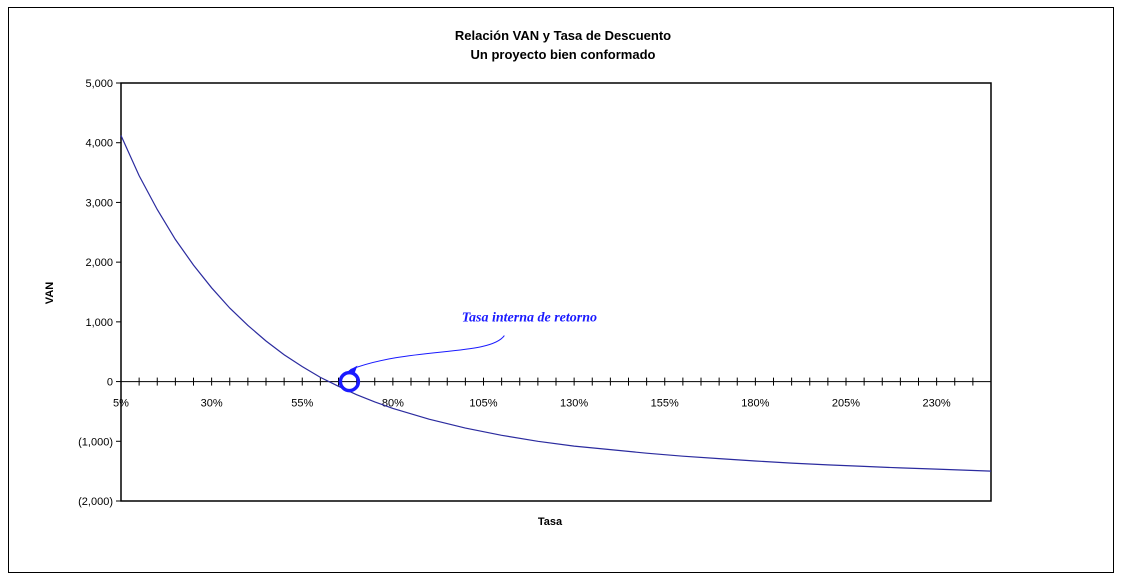  Describe the element at coordinates (563, 35) in the screenshot. I see `chart-title: Relación VAN y Tasa de Descuento` at that location.